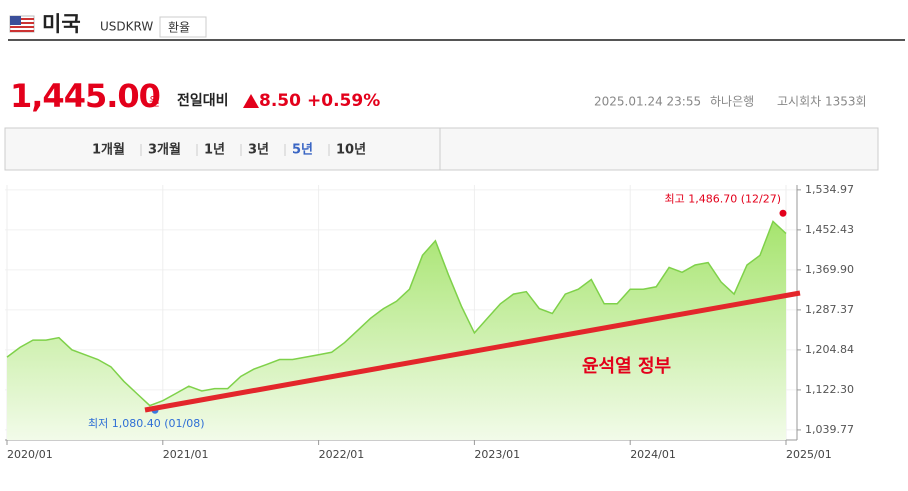  I want to click on price-unit: 원, so click(154, 102).